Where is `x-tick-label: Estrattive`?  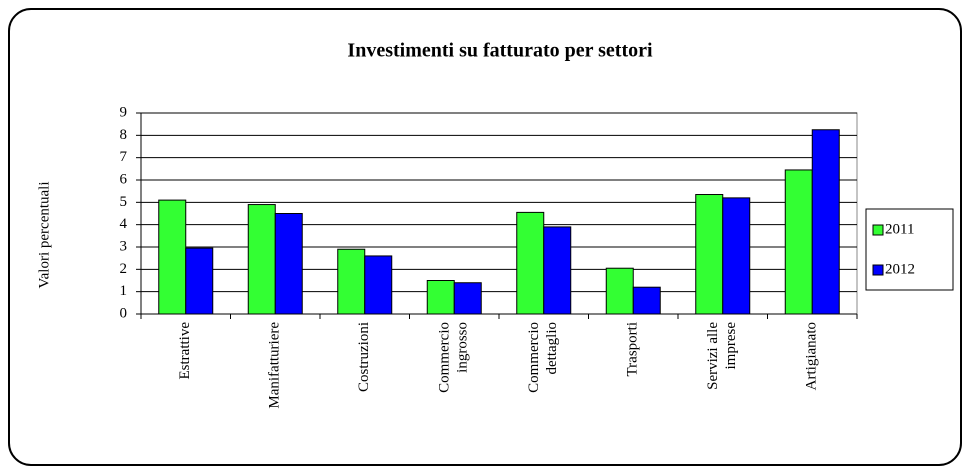 x-tick-label: Estrattive is located at coordinates (185, 351).